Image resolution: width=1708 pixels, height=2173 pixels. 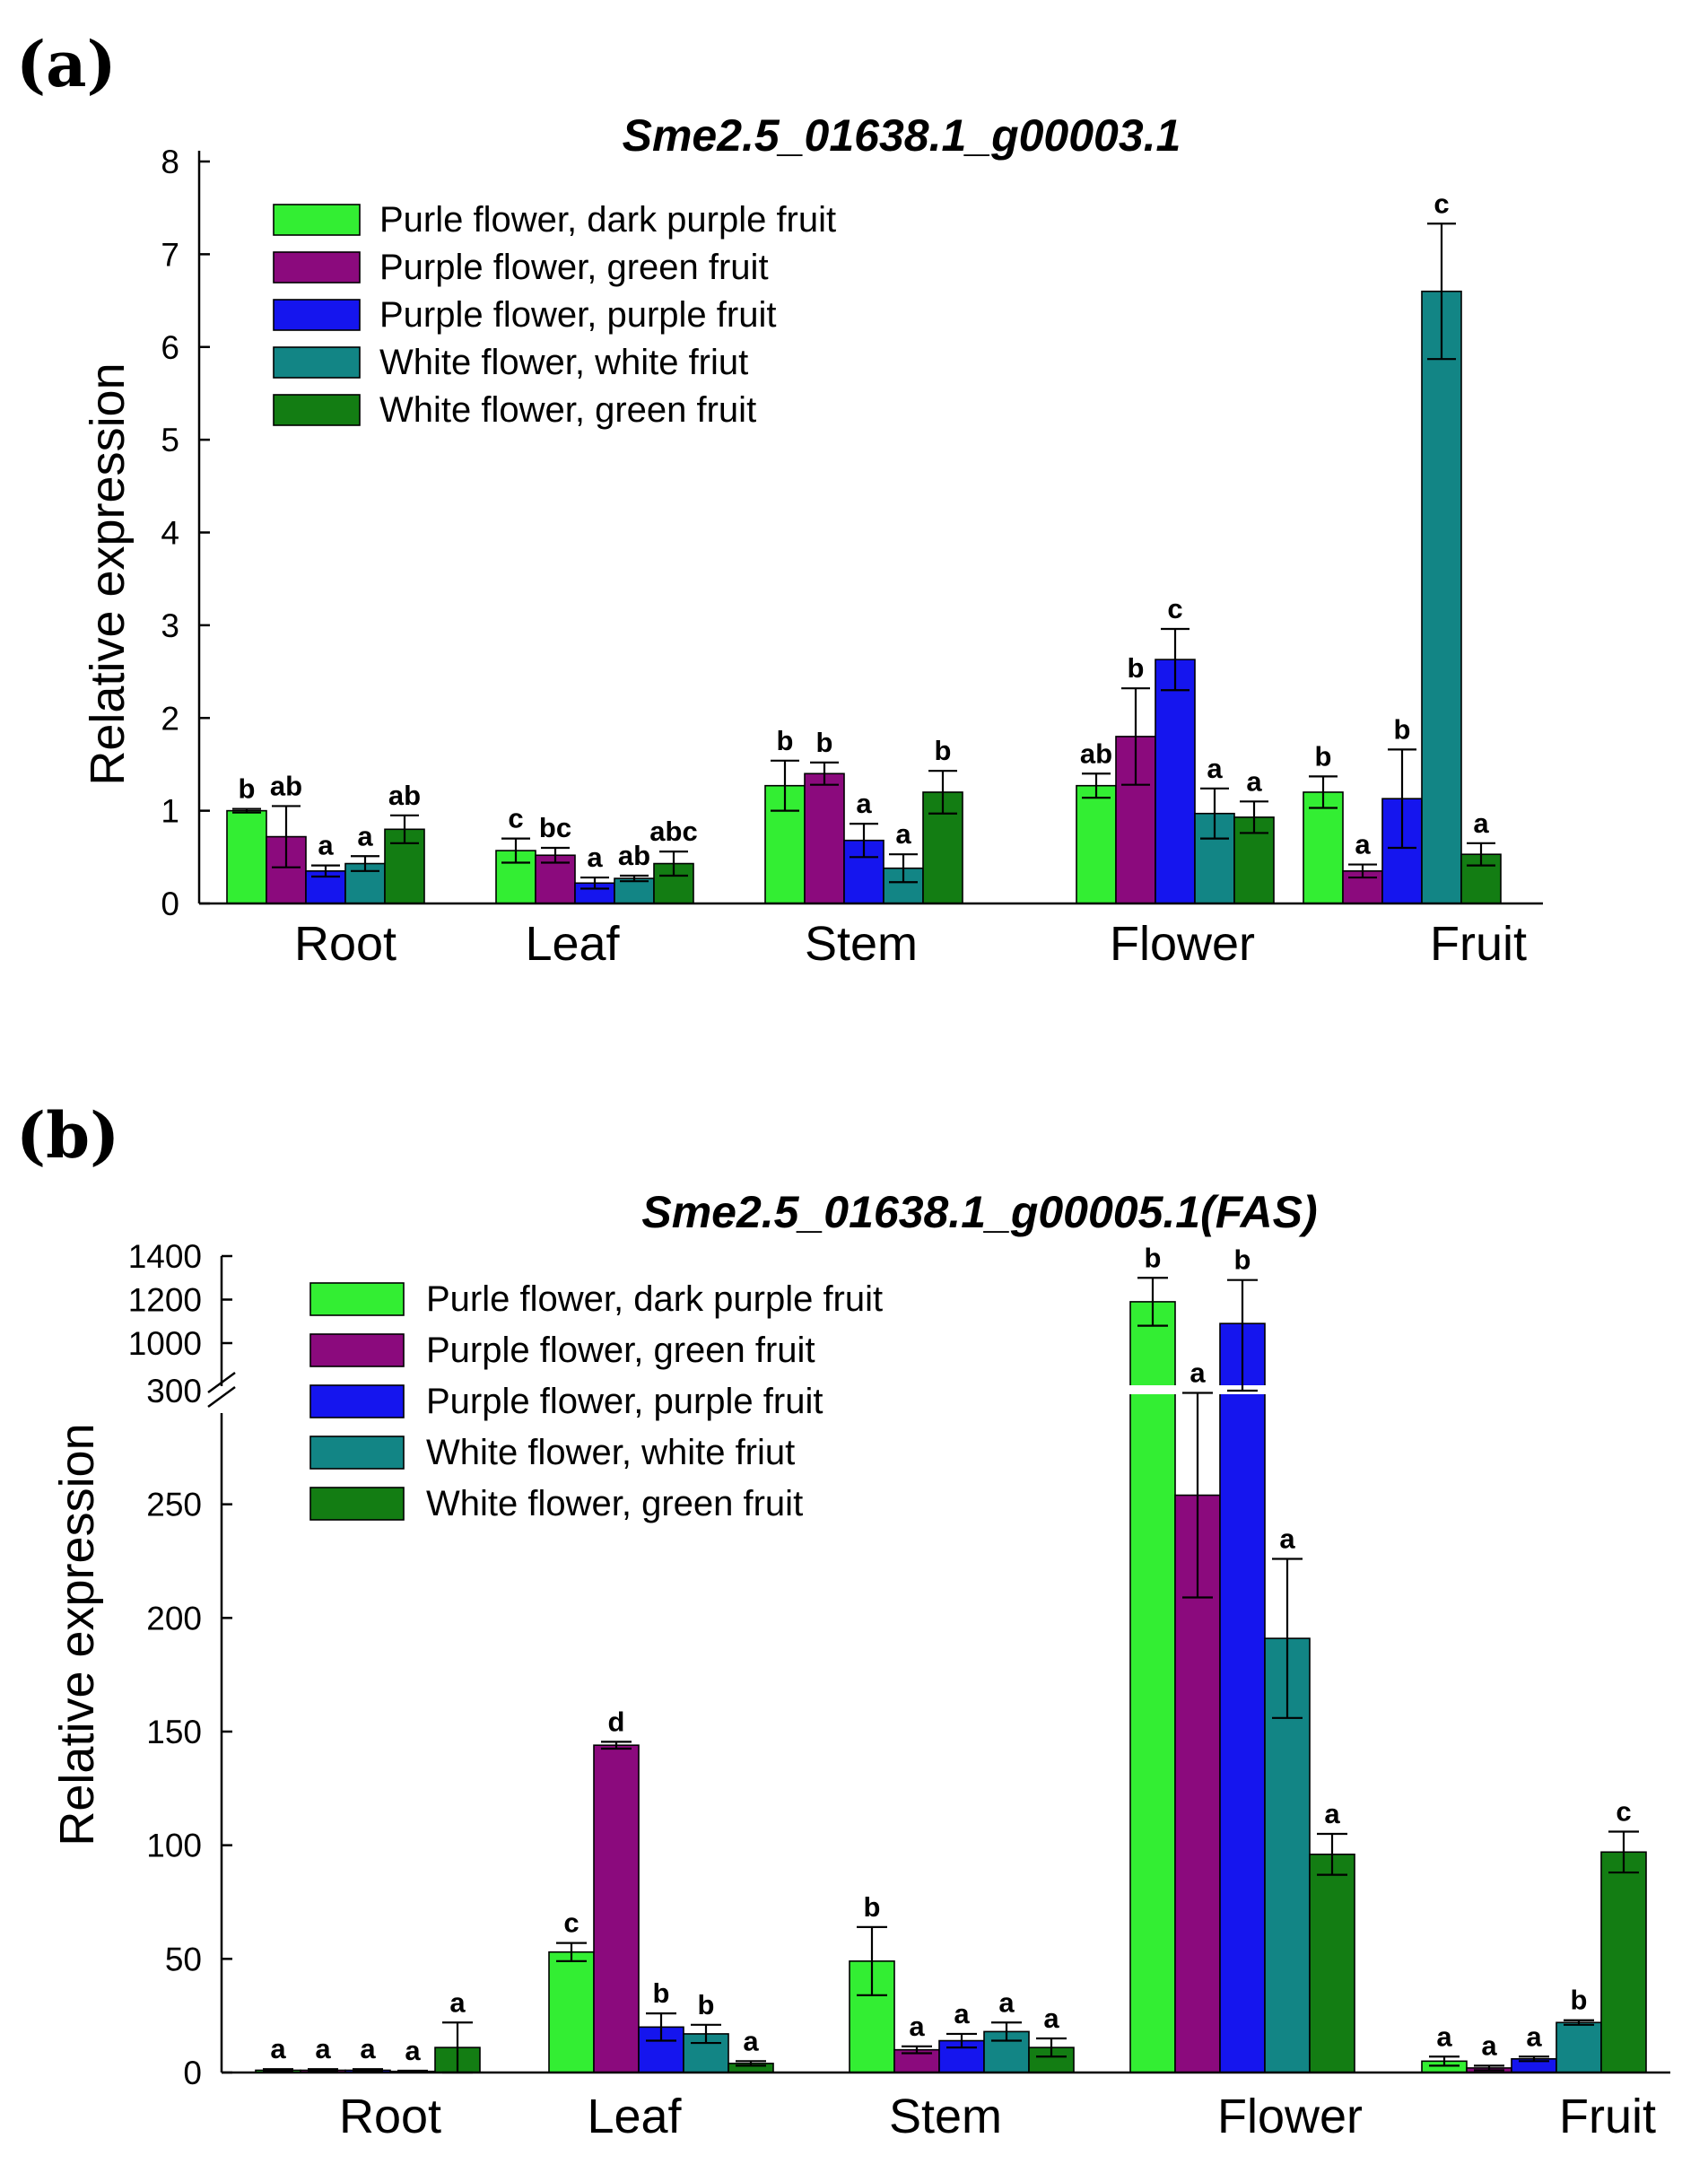 I want to click on y-tick-label: 250, so click(x=174, y=1505).